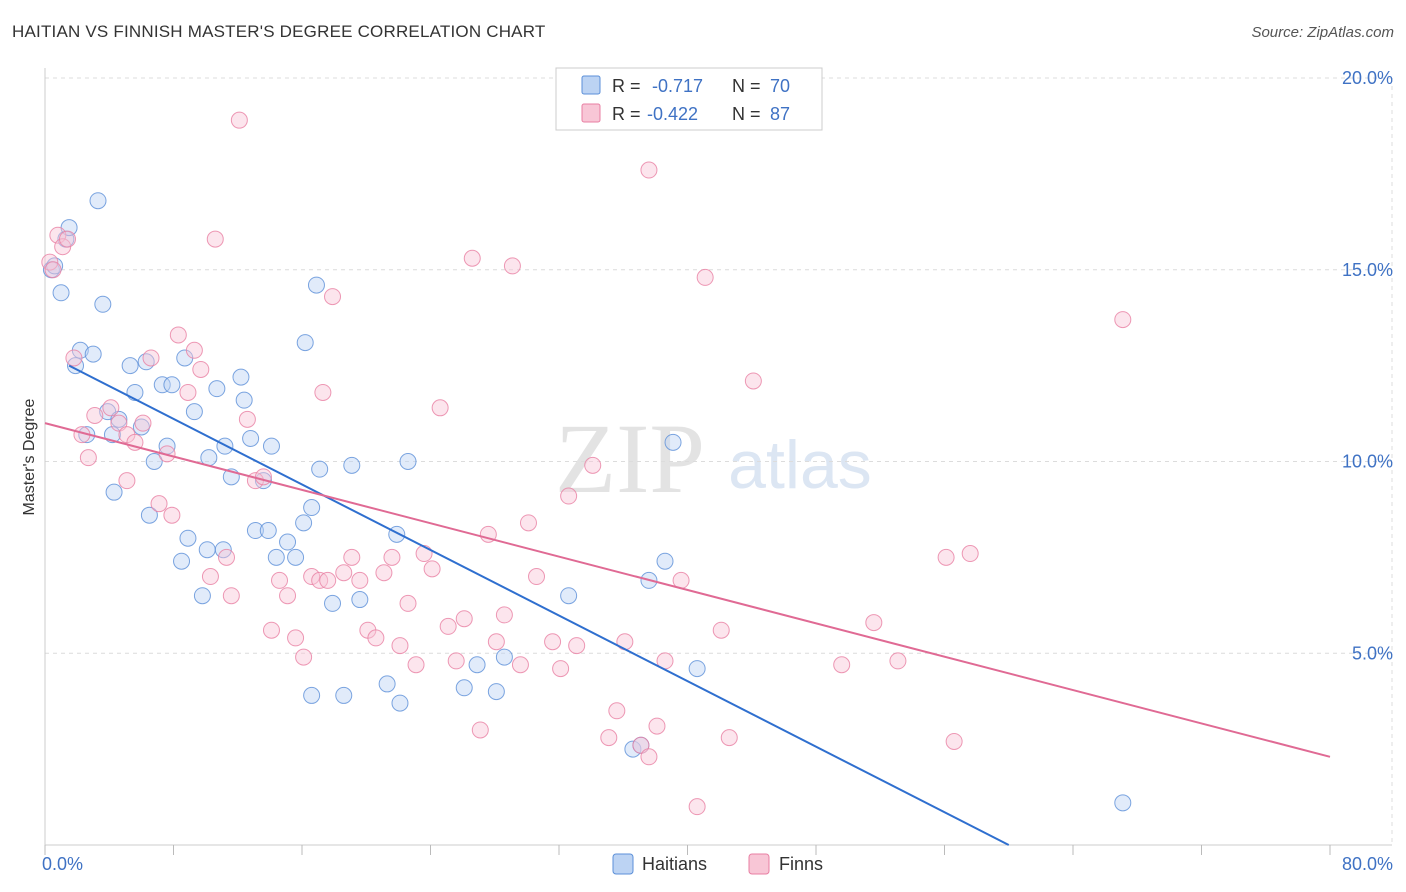  What do you see at coordinates (591, 85) in the screenshot?
I see `legend-swatch-haitians` at bounding box center [591, 85].